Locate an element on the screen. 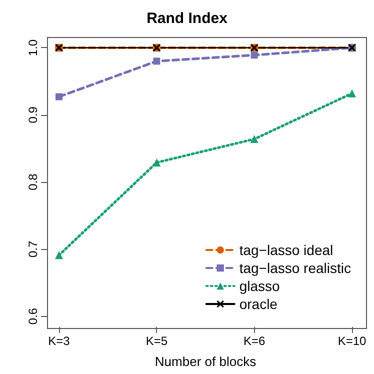 This screenshot has width=374, height=374. legend-label: oracle is located at coordinates (258, 304).